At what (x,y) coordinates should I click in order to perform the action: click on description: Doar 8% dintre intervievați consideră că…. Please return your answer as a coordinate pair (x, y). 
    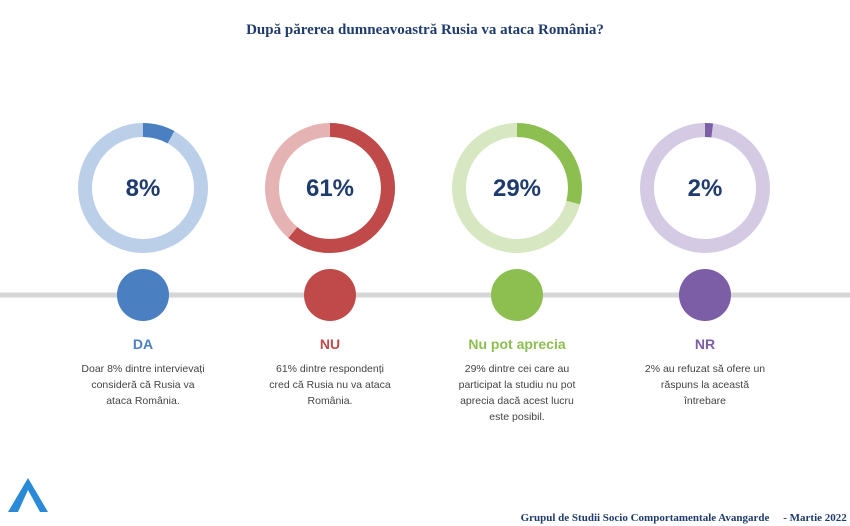
    Looking at the image, I should click on (143, 385).